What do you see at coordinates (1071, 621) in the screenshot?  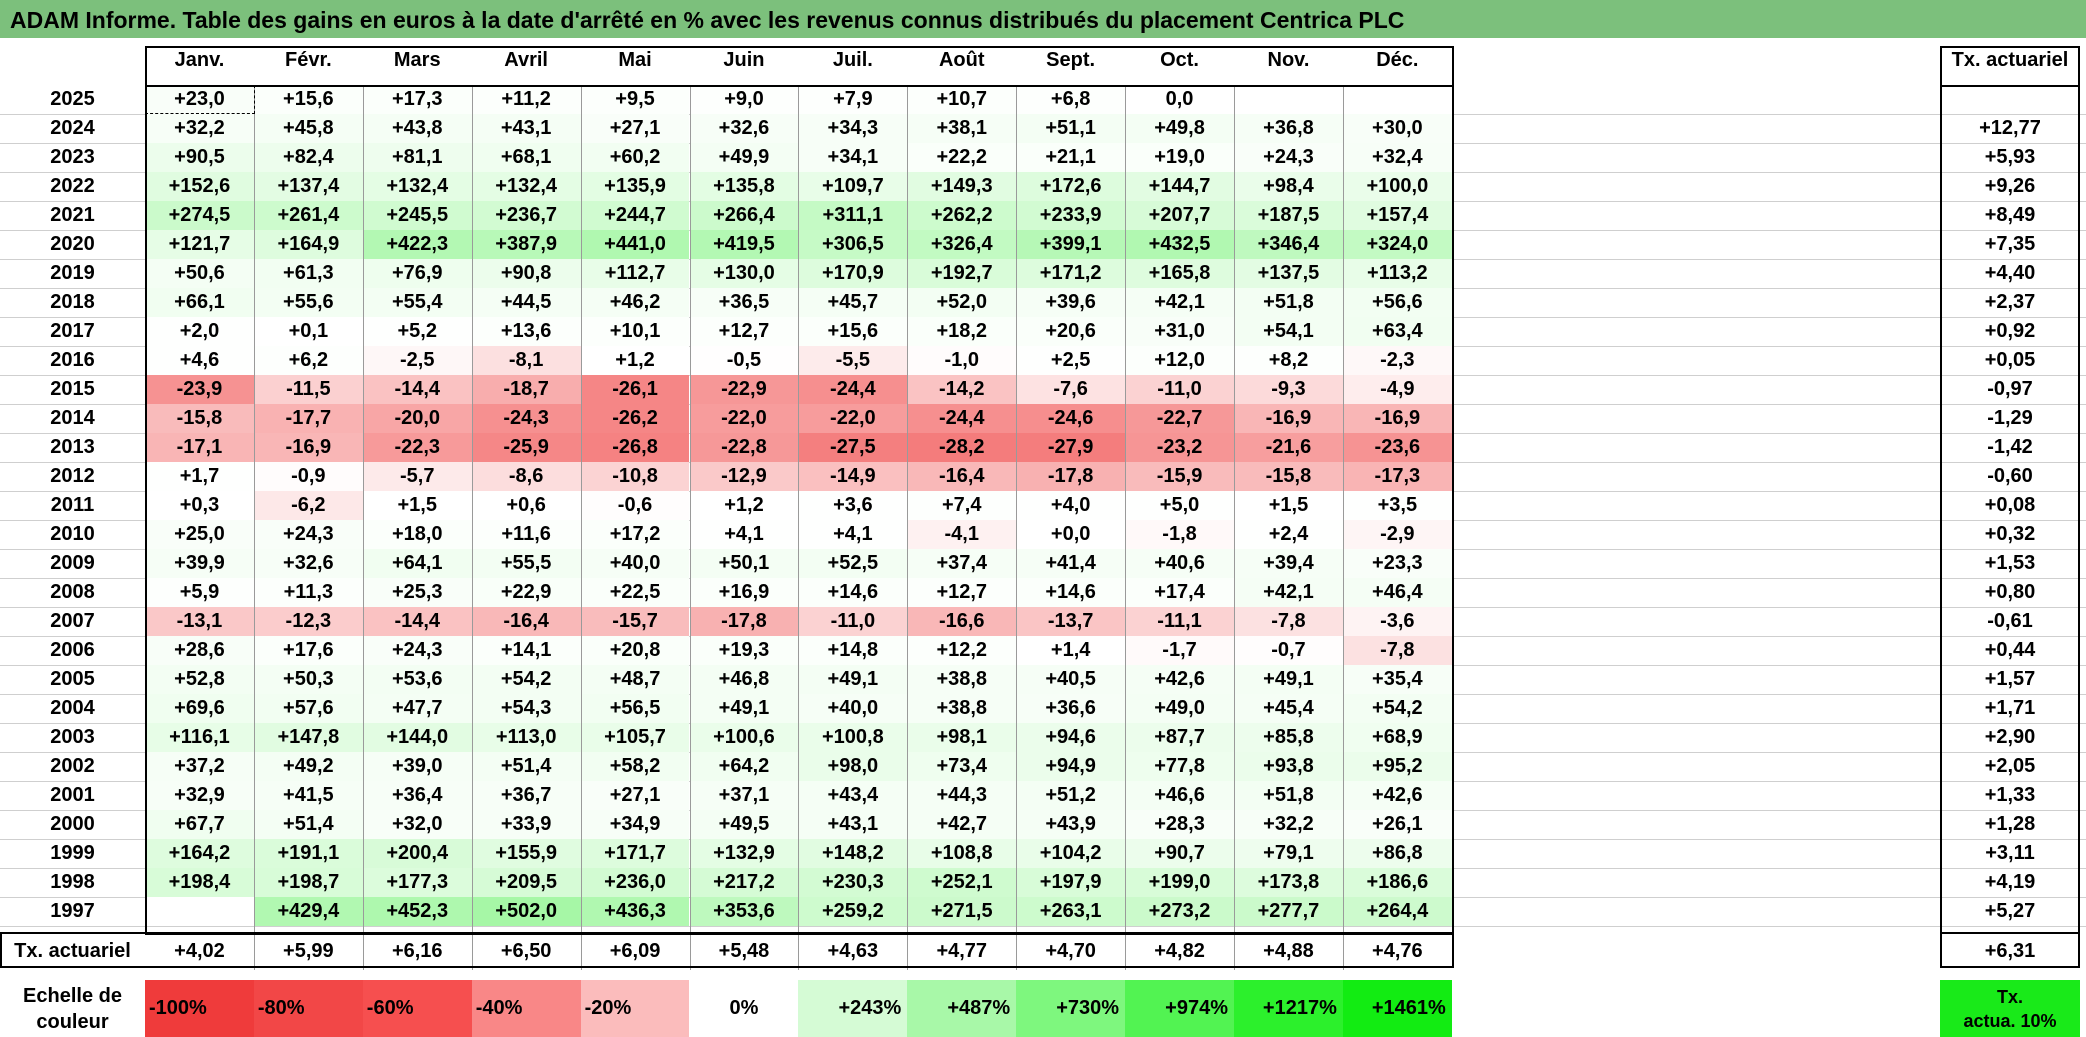 I see `value-cell: -13,7` at bounding box center [1071, 621].